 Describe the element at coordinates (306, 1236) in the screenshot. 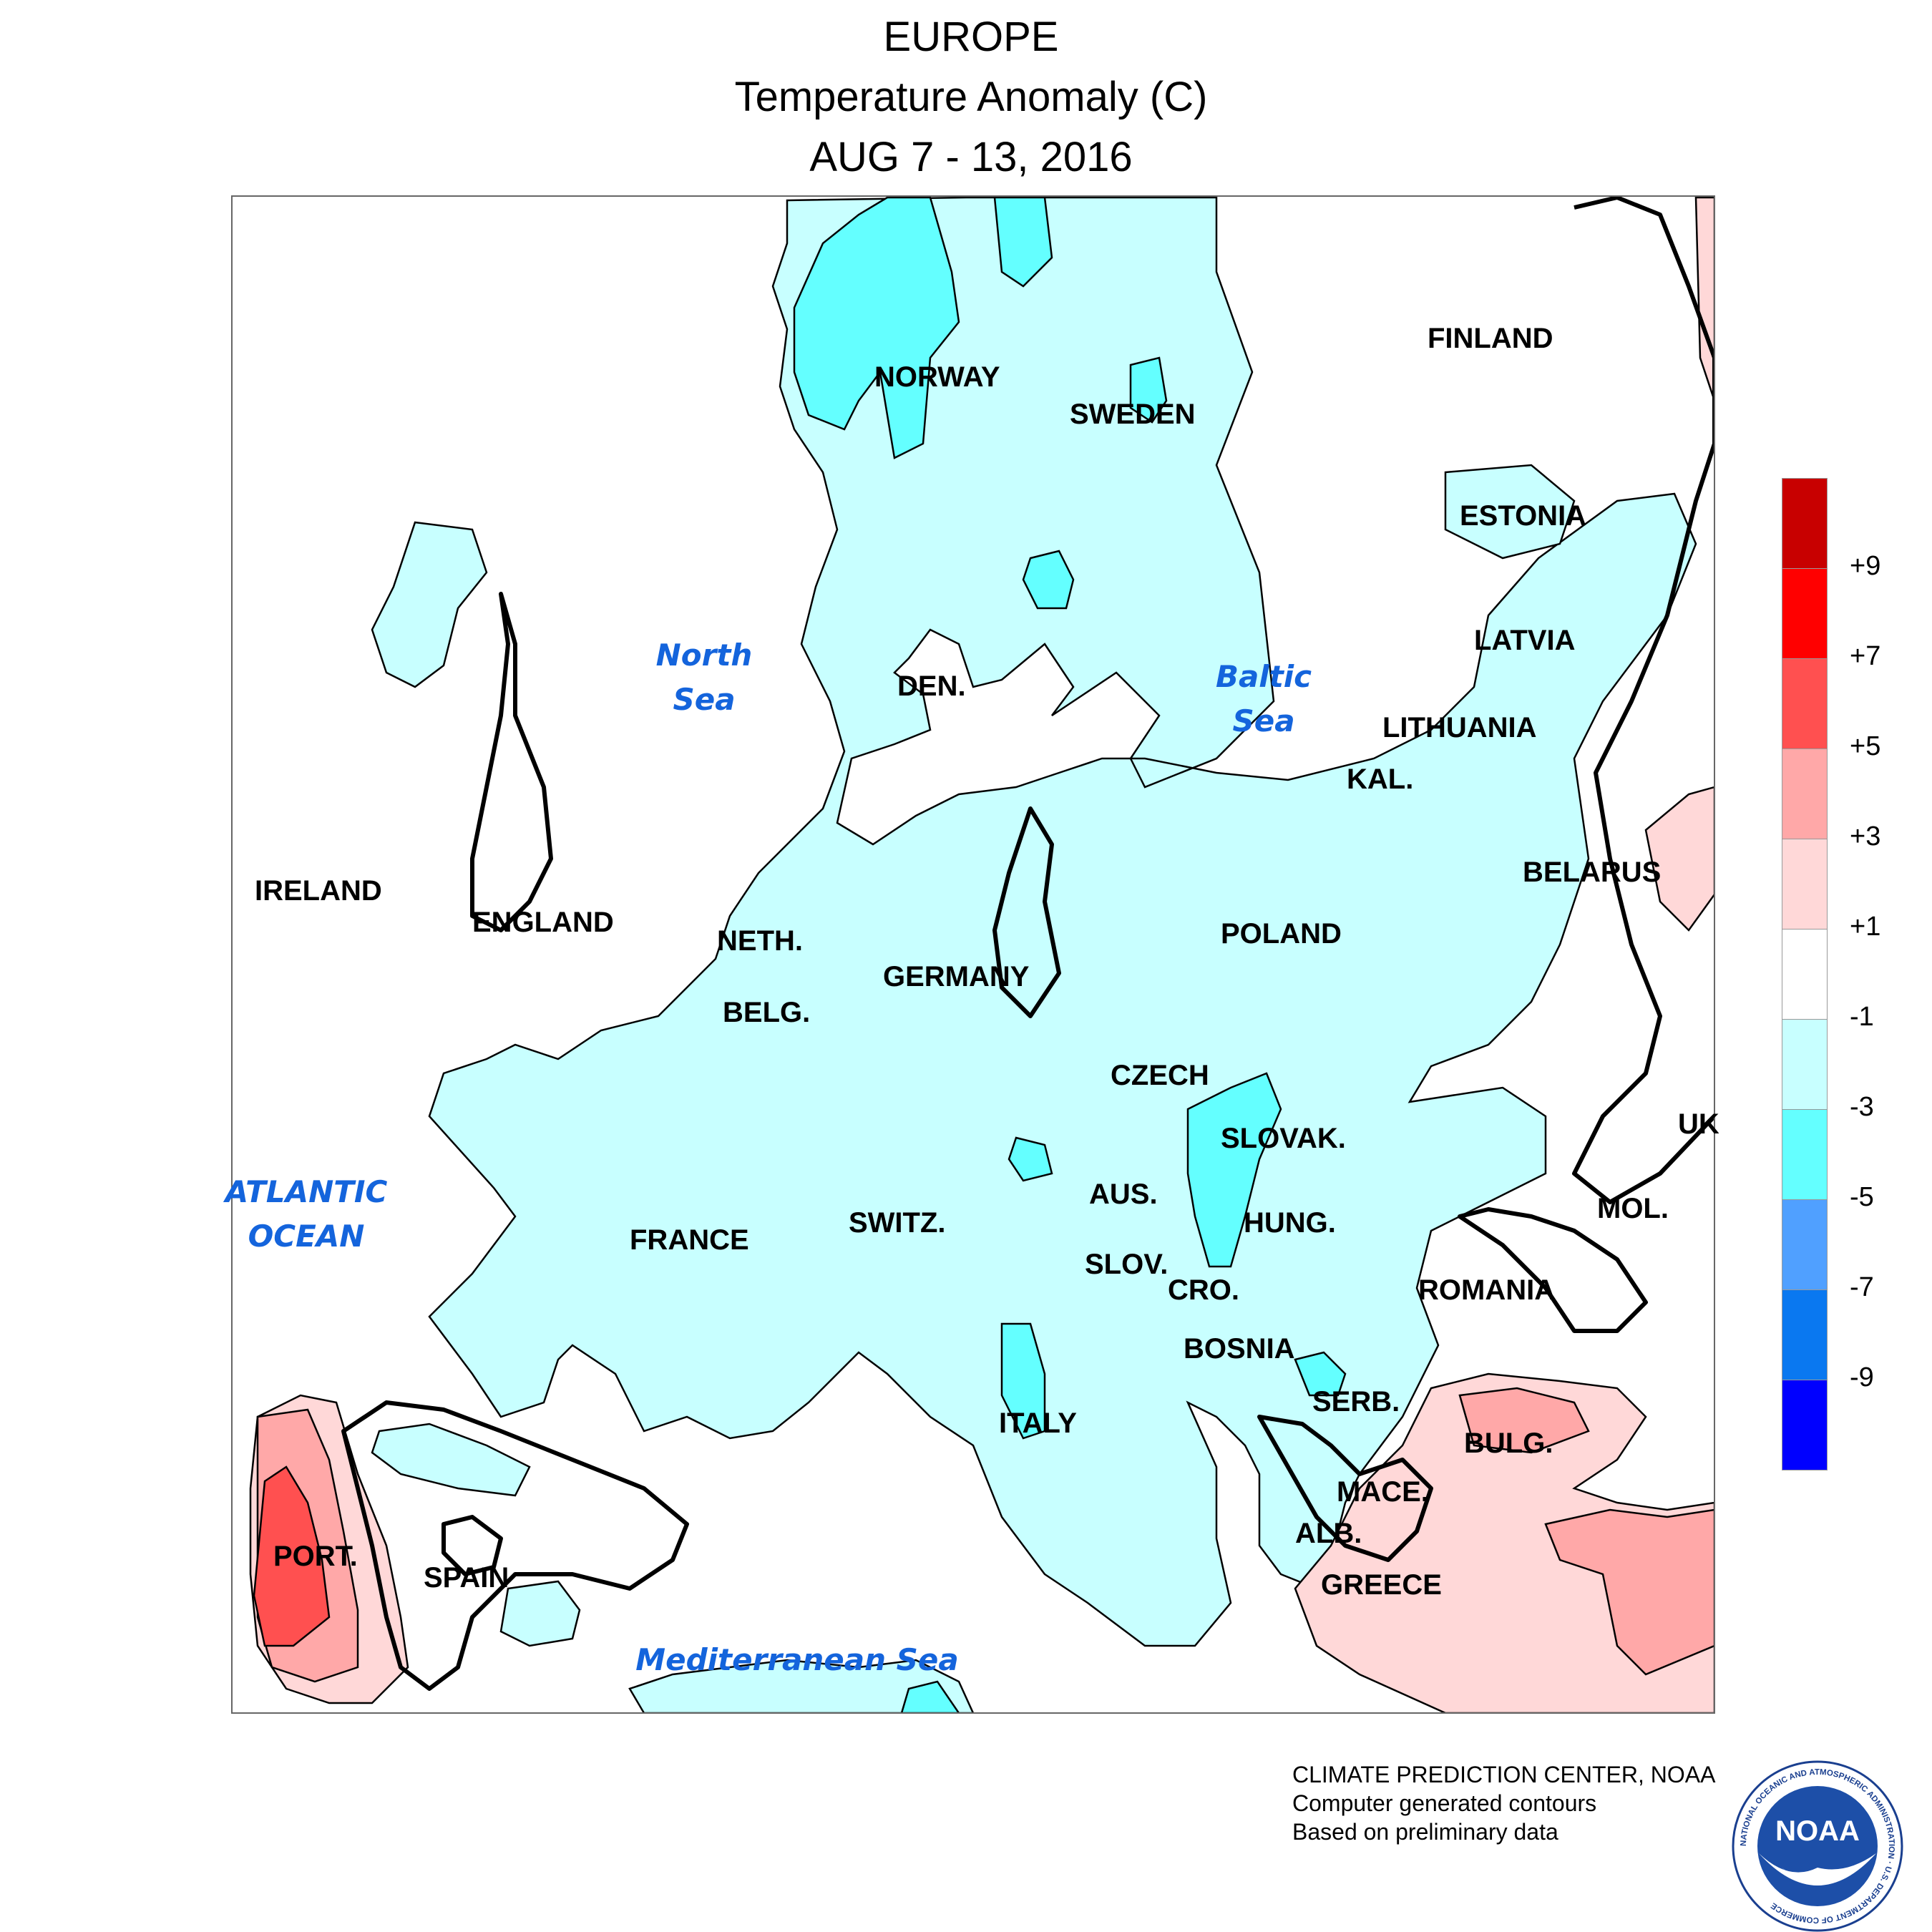

I see `label-atlantic-line2: OCEAN` at that location.